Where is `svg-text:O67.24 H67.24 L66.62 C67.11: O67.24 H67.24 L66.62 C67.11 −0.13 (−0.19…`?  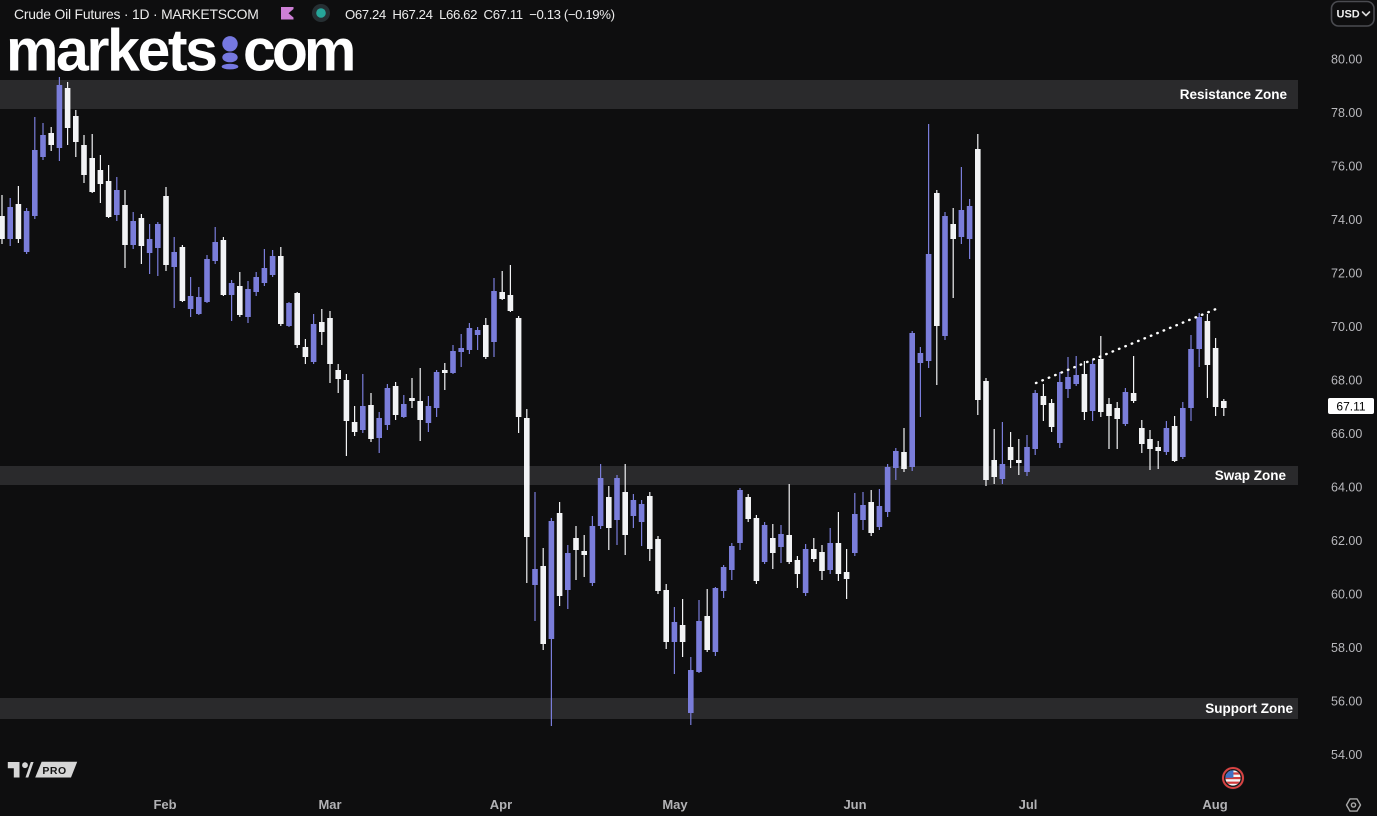
svg-text:O67.24 H67.24 L66.62 C67.11: O67.24 H67.24 L66.62 C67.11 −0.13 (−0.19… is located at coordinates (480, 14).